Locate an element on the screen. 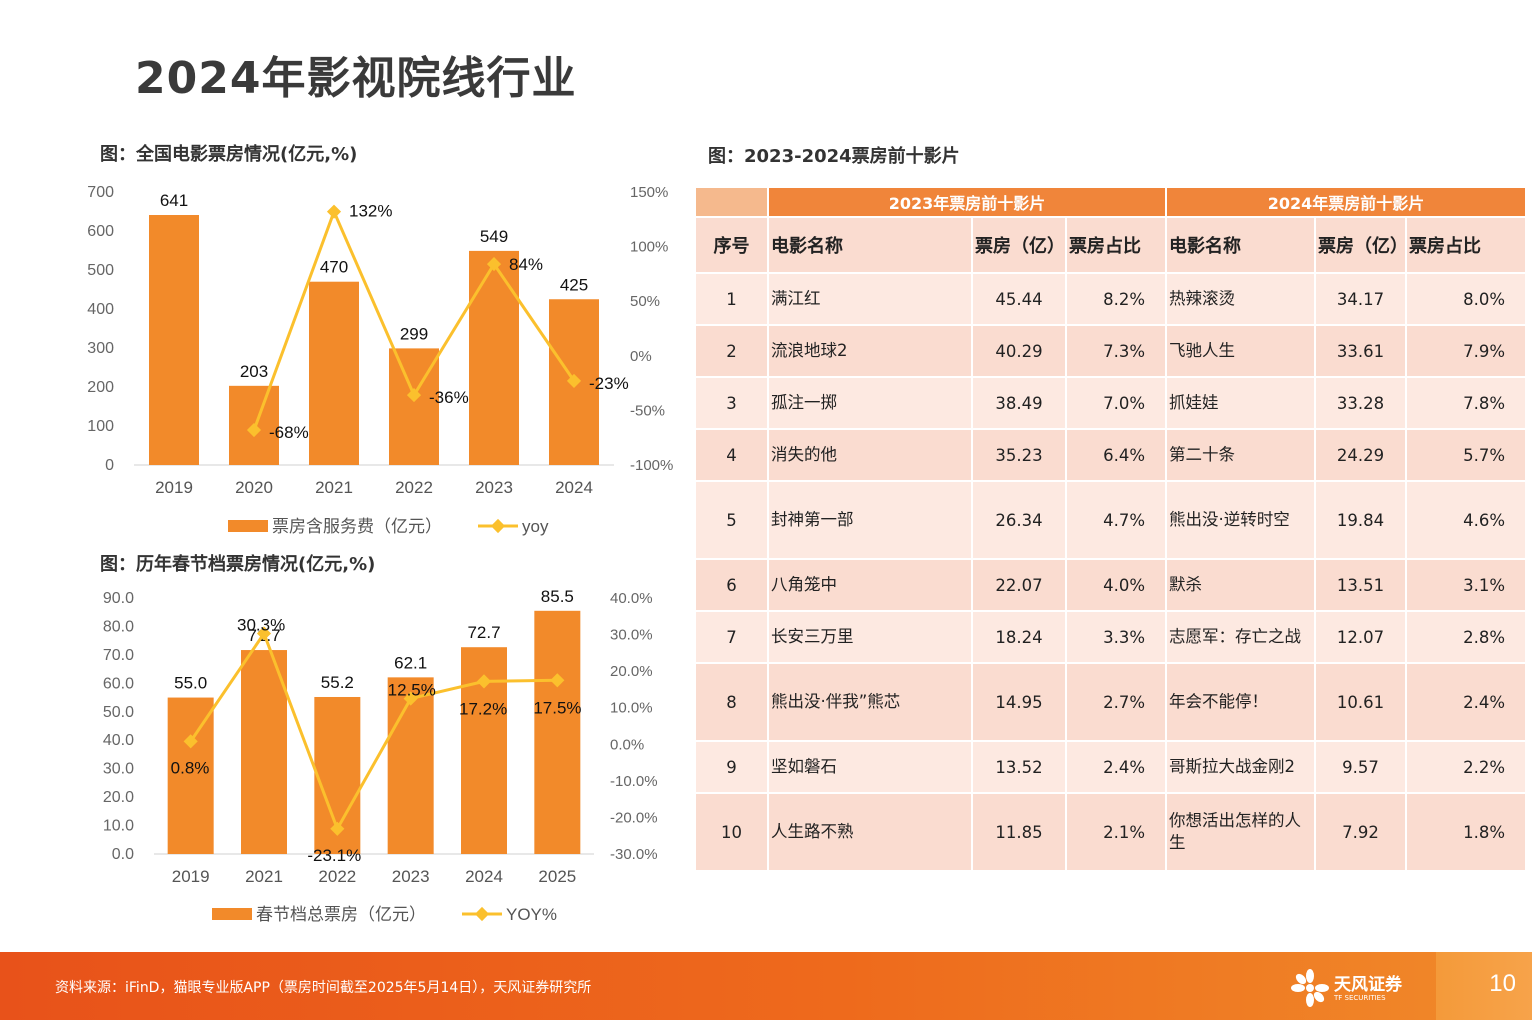 This screenshot has width=1532, height=1020. table-row: 2 流浪地球2 40.29 7.3% 飞驰人生 33.61 7.9% is located at coordinates (1111, 351).